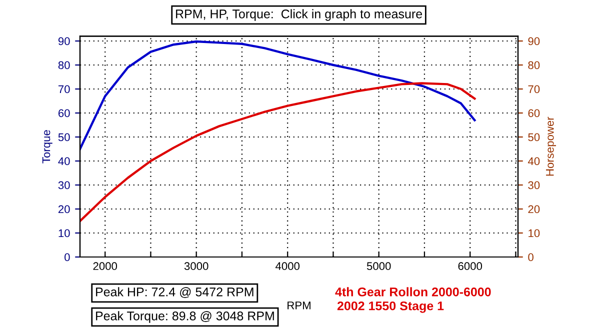 This screenshot has height=332, width=601. I want to click on x-tick-label: 2000, so click(105, 266).